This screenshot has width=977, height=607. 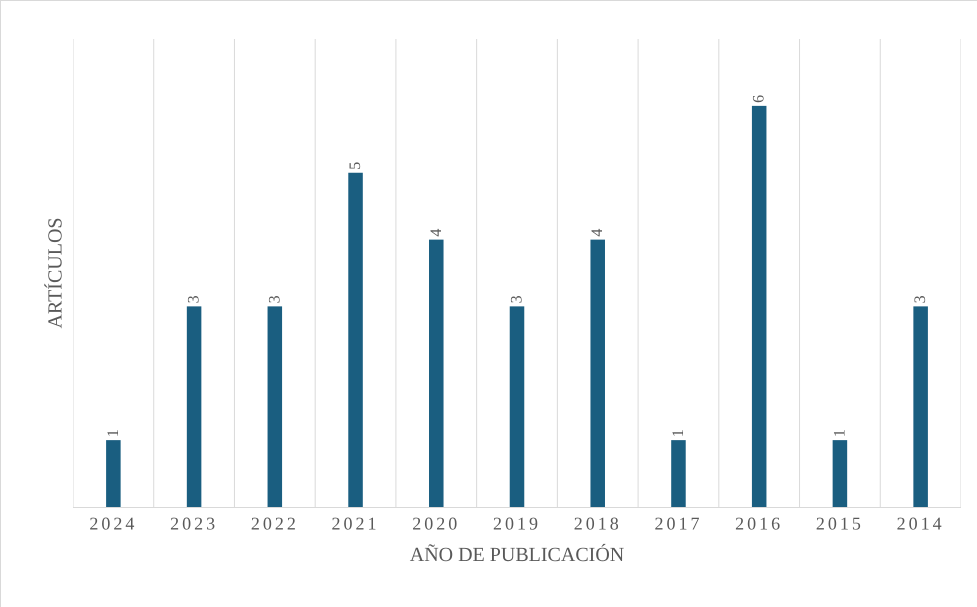 What do you see at coordinates (274, 524) in the screenshot?
I see `x-tick-label: 2022` at bounding box center [274, 524].